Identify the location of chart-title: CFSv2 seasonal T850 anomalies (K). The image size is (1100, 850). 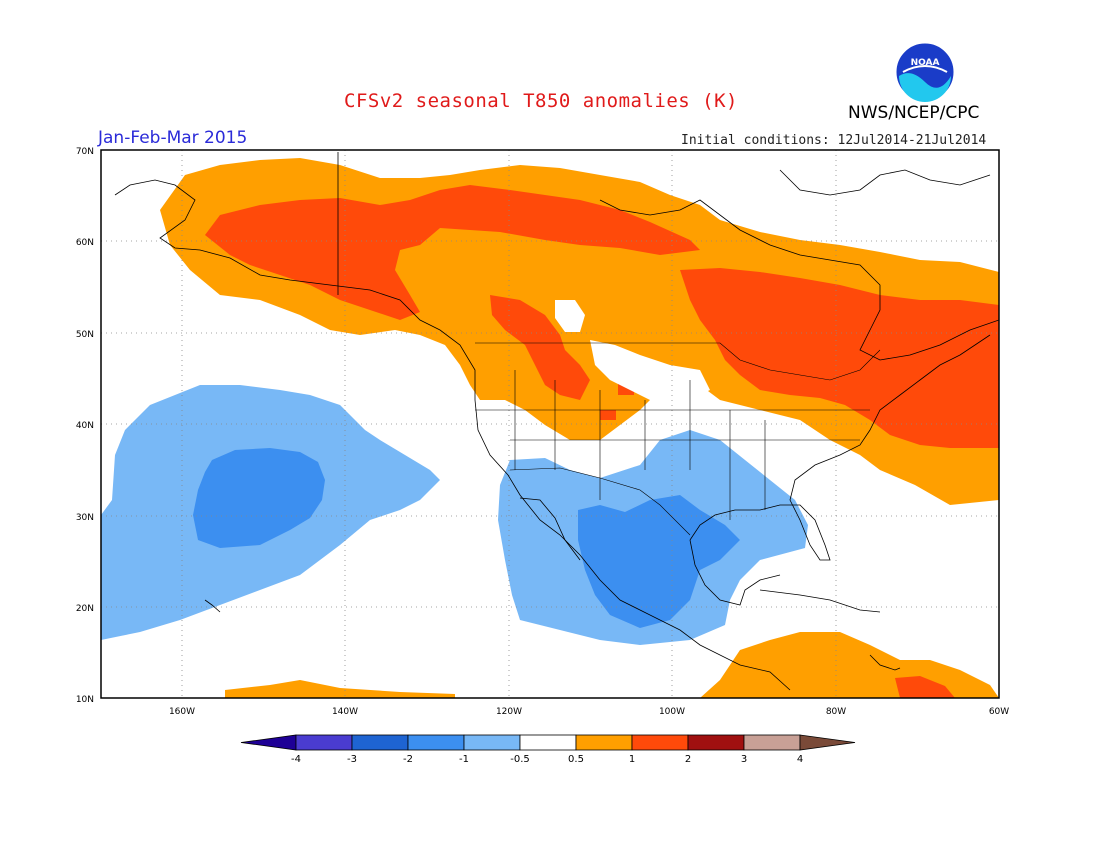
(541, 101).